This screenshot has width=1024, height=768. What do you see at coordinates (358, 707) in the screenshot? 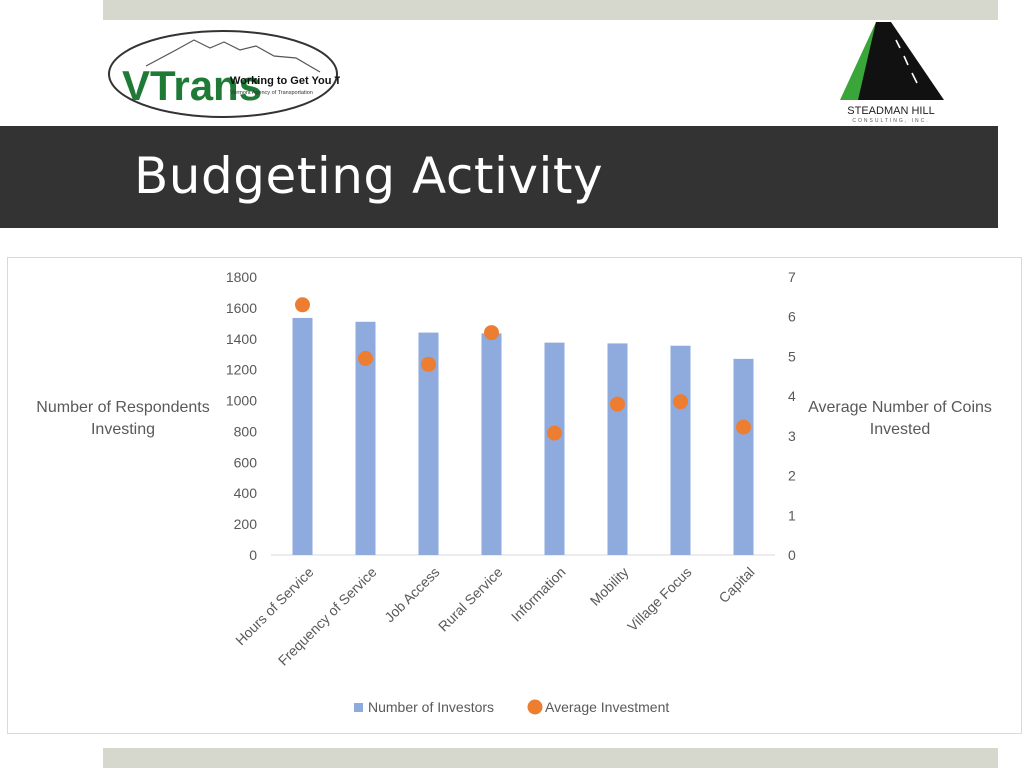
I see `legend-bar-swatch` at bounding box center [358, 707].